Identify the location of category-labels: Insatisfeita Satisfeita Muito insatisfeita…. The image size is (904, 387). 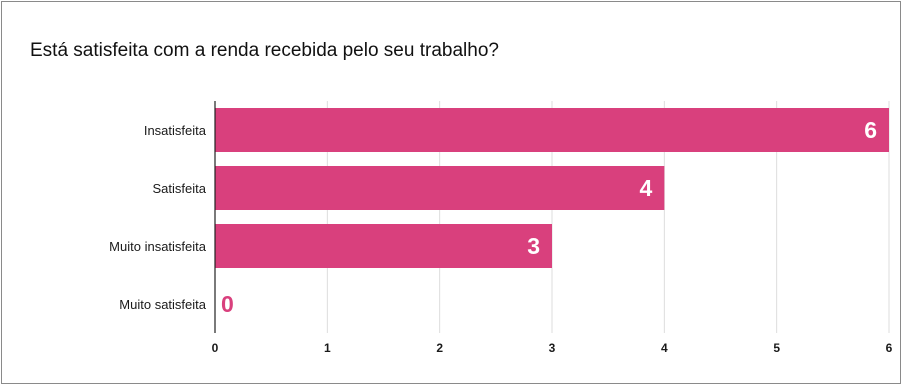
(158, 217).